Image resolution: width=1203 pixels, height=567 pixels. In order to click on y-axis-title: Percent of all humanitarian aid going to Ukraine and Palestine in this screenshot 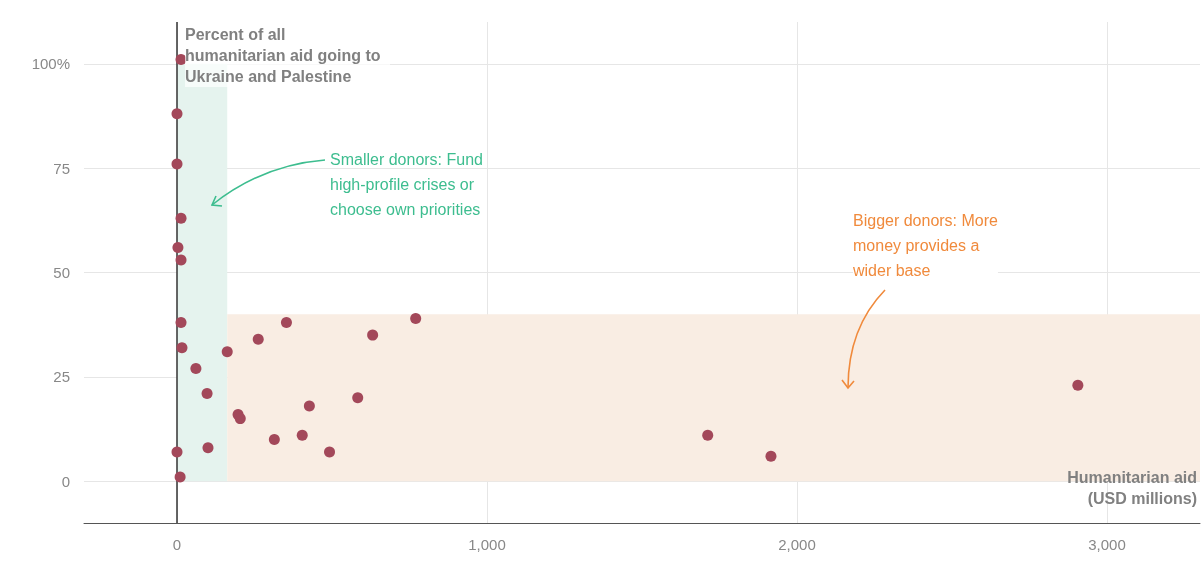, I will do `click(285, 55)`.